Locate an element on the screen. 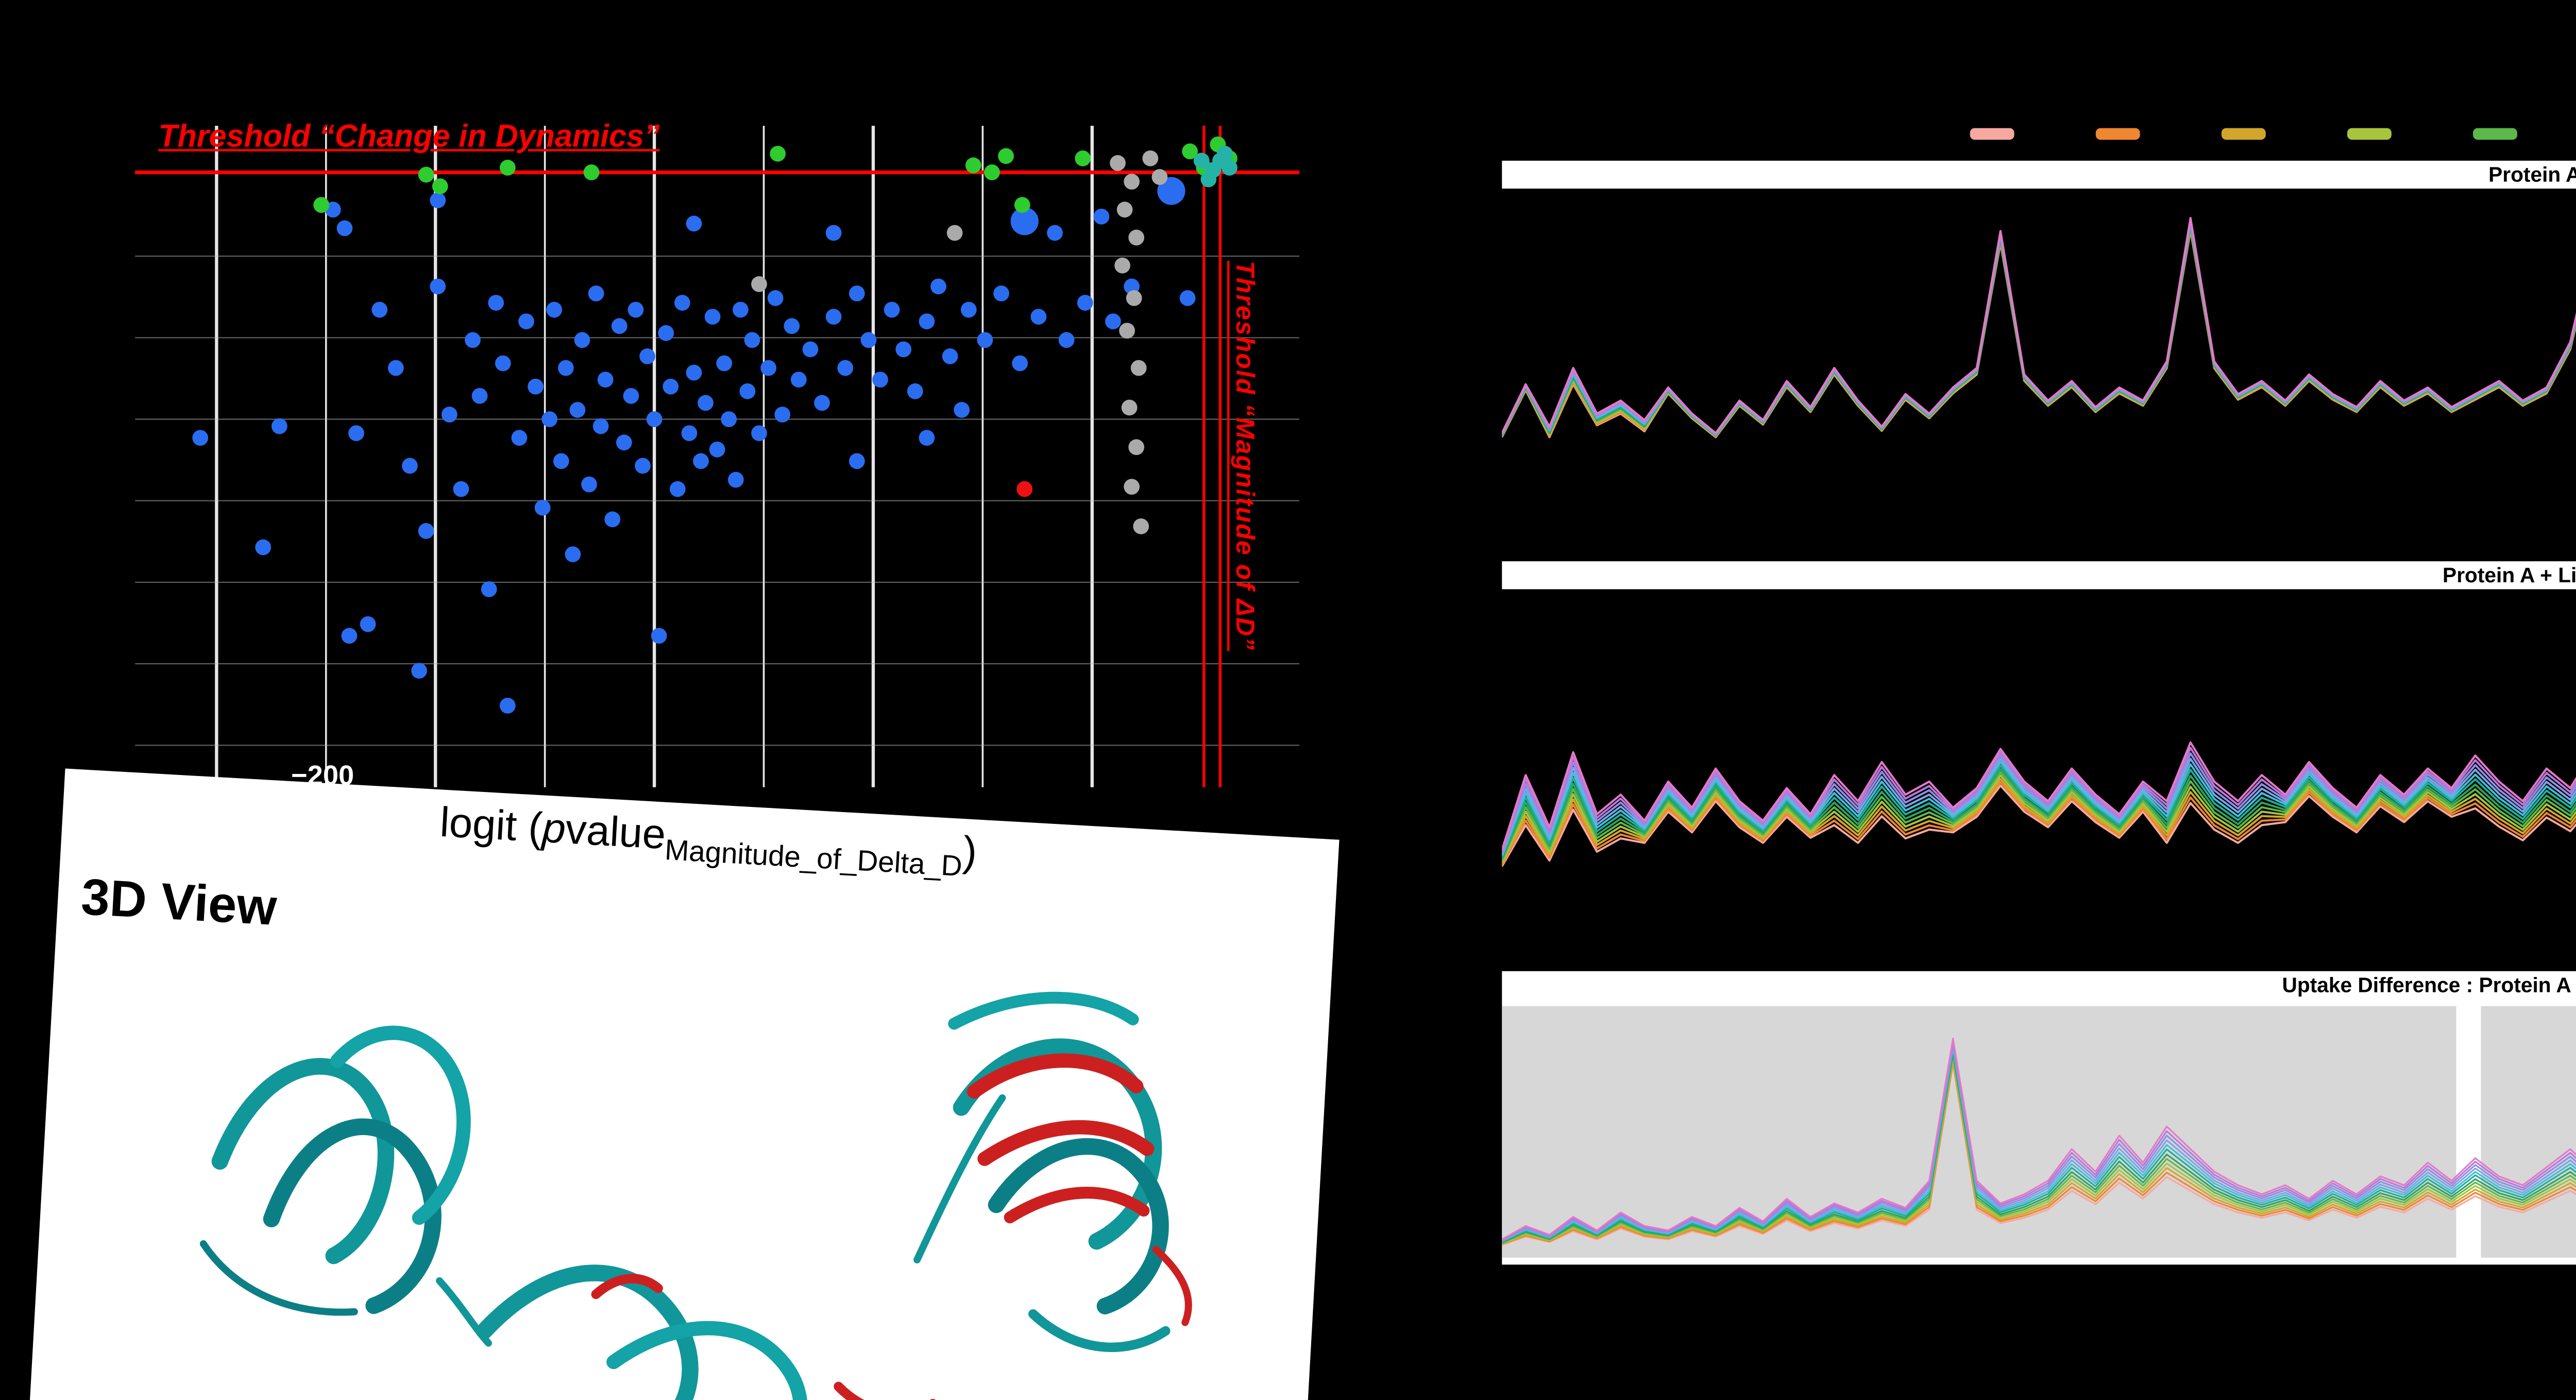  scatter-point-selected is located at coordinates (1024, 489).